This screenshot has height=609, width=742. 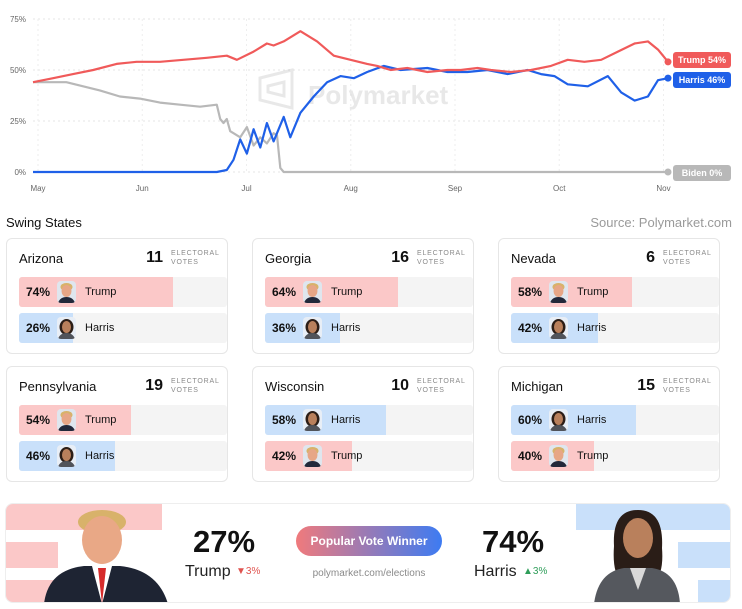 I want to click on electoral-votes-count: 15, so click(x=646, y=385).